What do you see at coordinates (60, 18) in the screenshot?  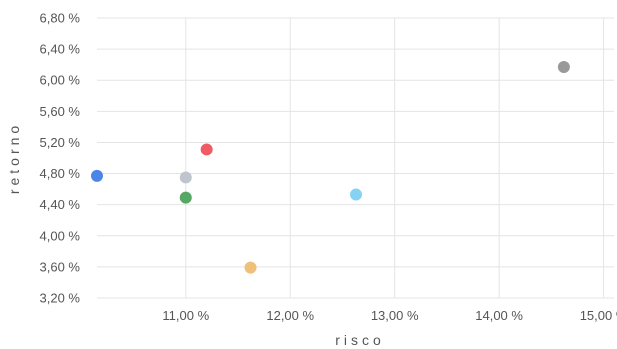 I see `y-tick-label: 6,80 %` at bounding box center [60, 18].